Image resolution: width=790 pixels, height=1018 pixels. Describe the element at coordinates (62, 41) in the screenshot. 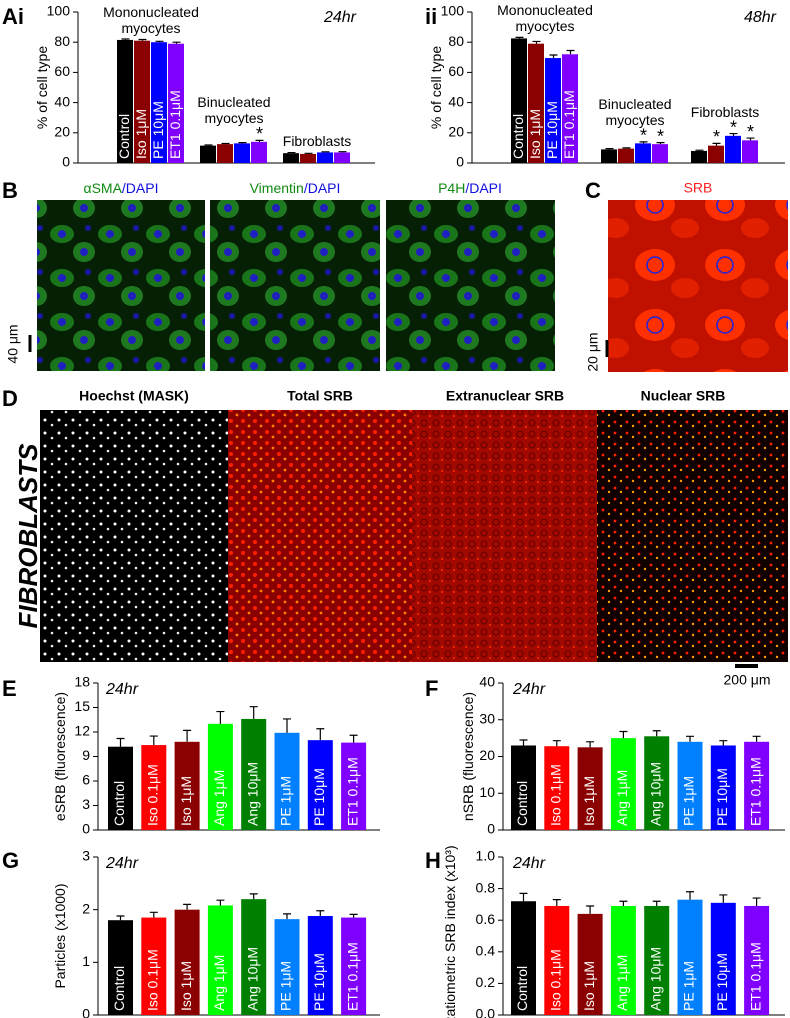

I see `y-tick-label: 80` at that location.